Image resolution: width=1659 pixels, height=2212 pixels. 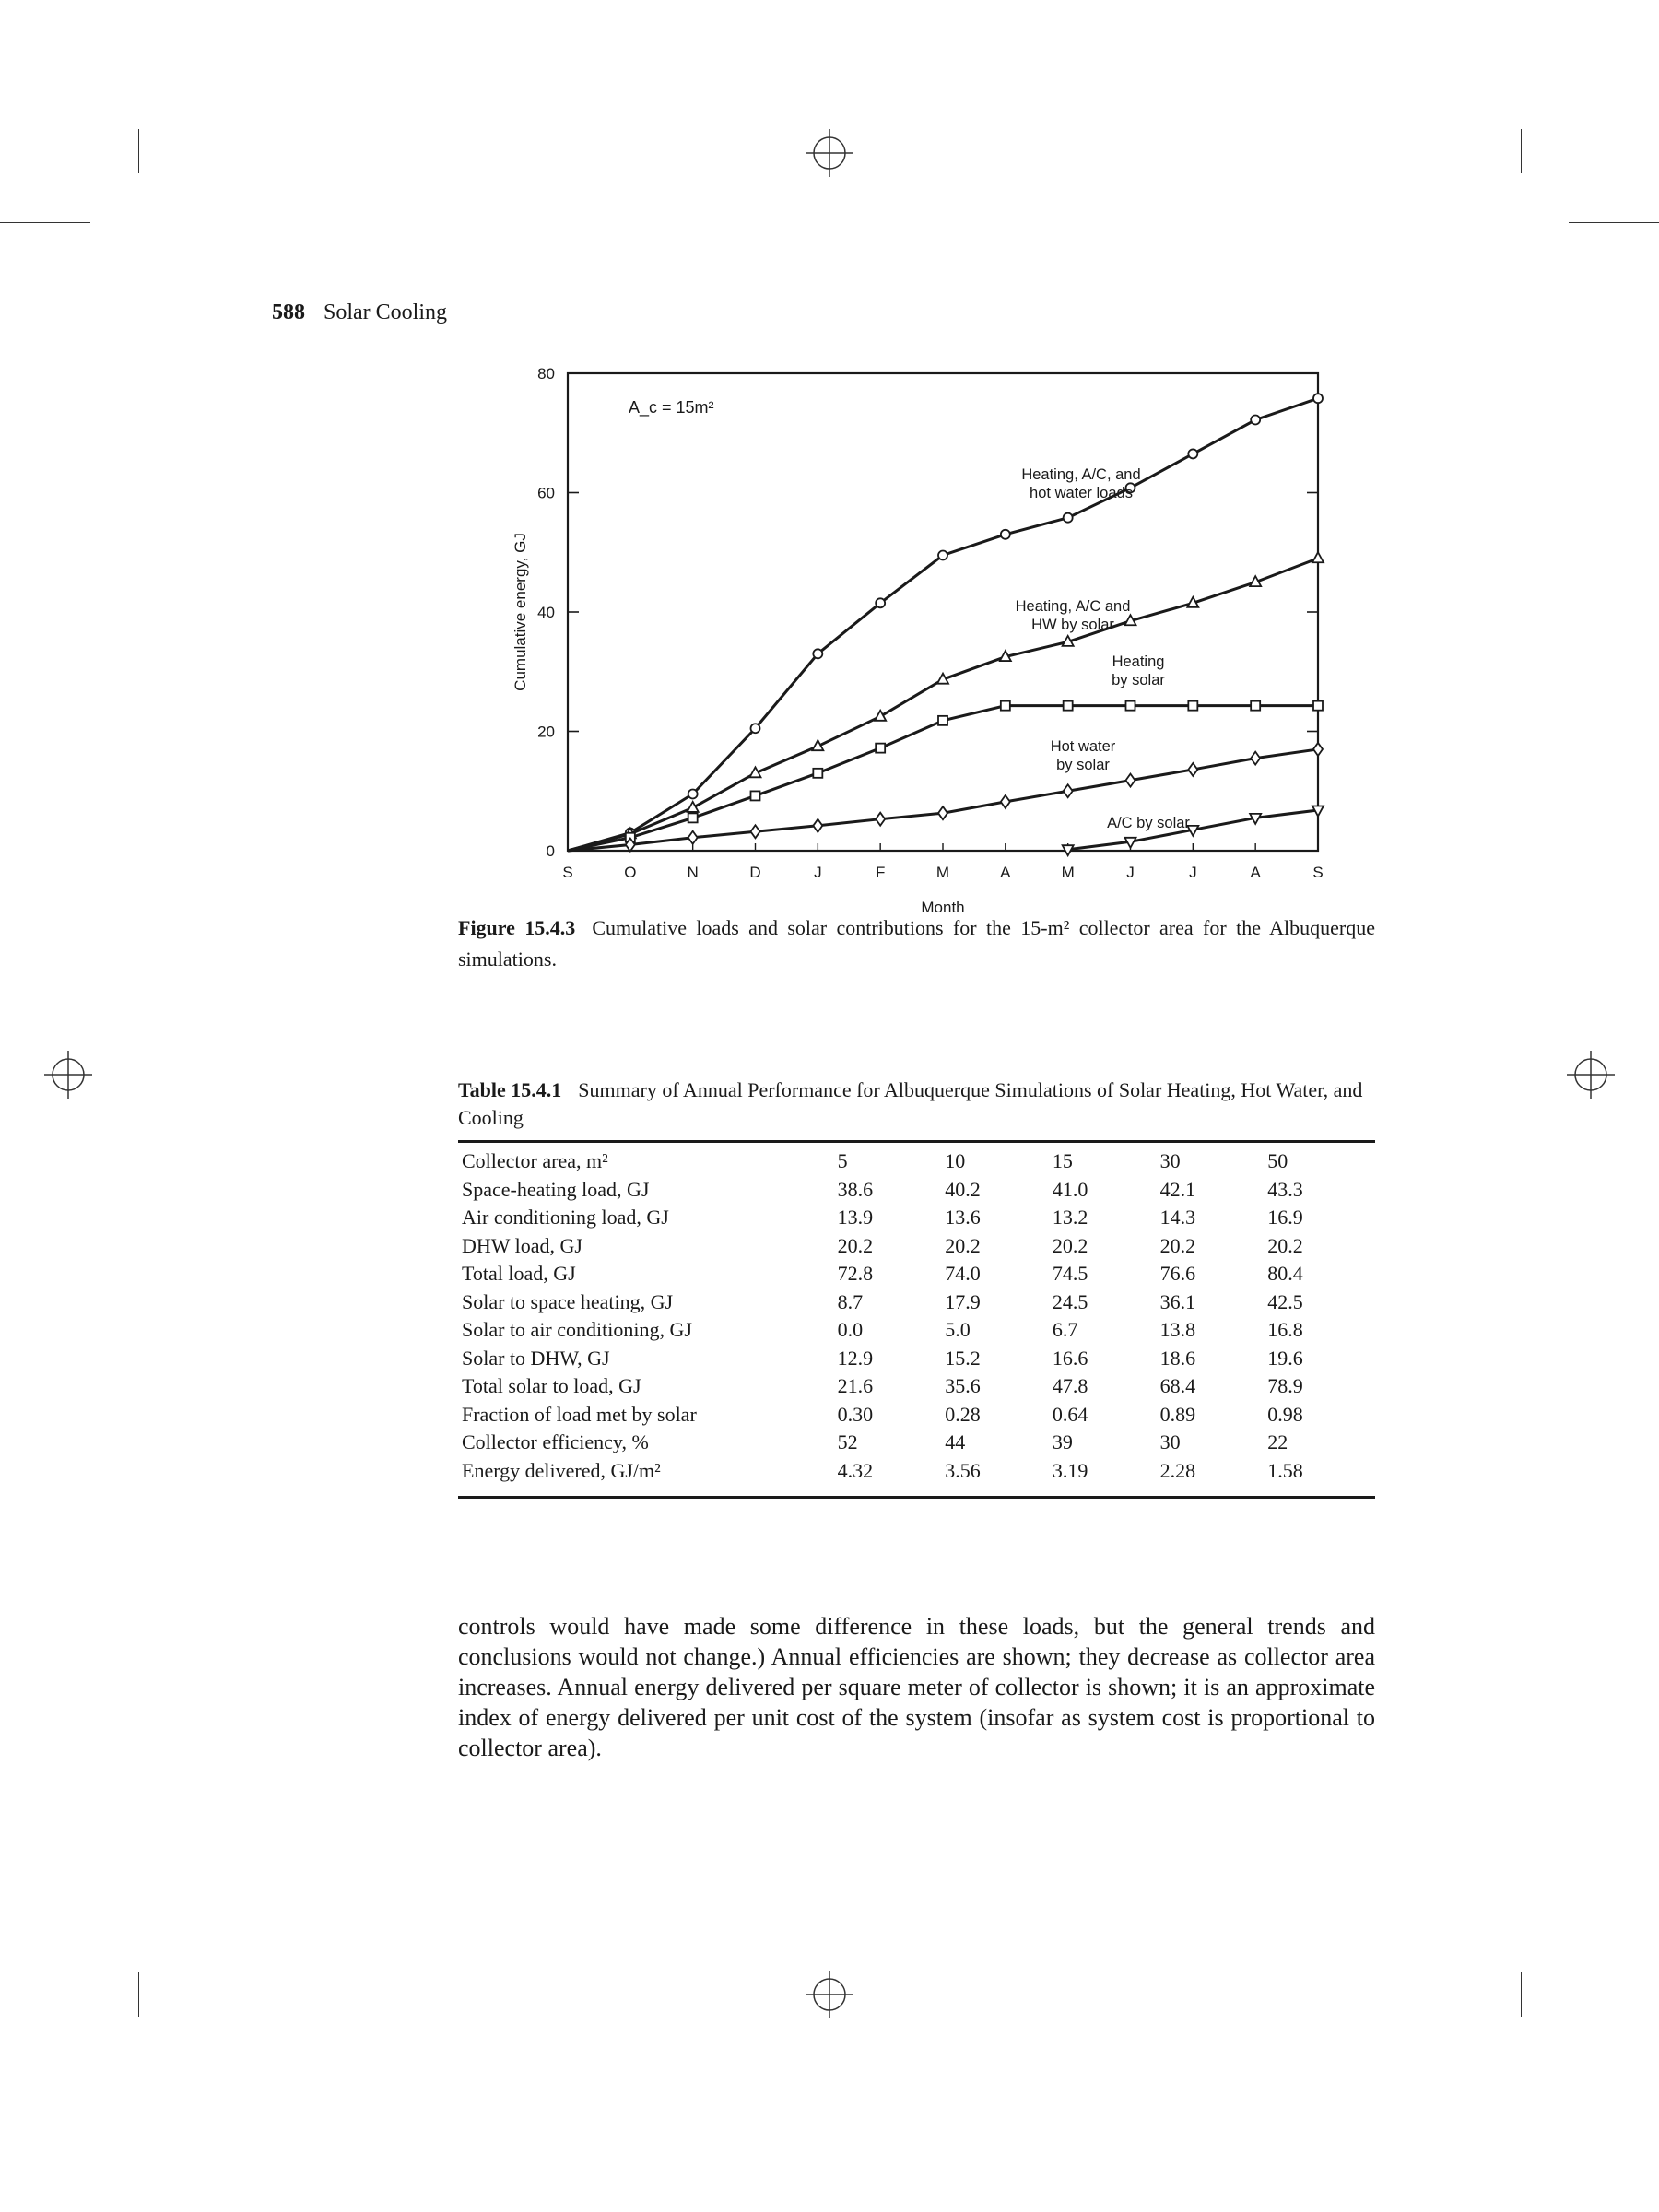 What do you see at coordinates (1062, 1441) in the screenshot?
I see `table-cell: 39` at bounding box center [1062, 1441].